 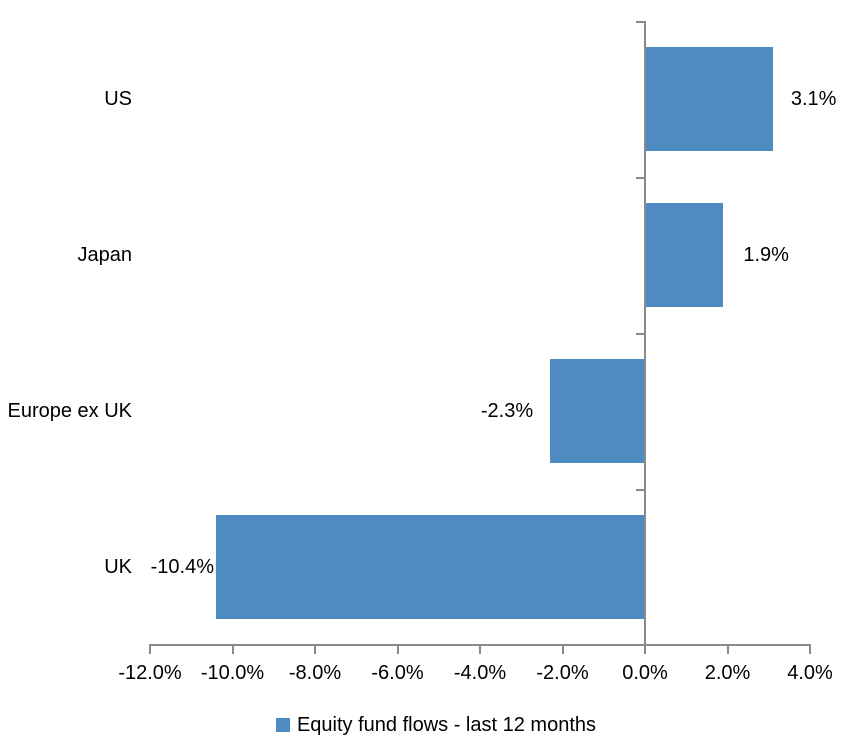 What do you see at coordinates (69, 411) in the screenshot?
I see `category-label: Europe ex UK` at bounding box center [69, 411].